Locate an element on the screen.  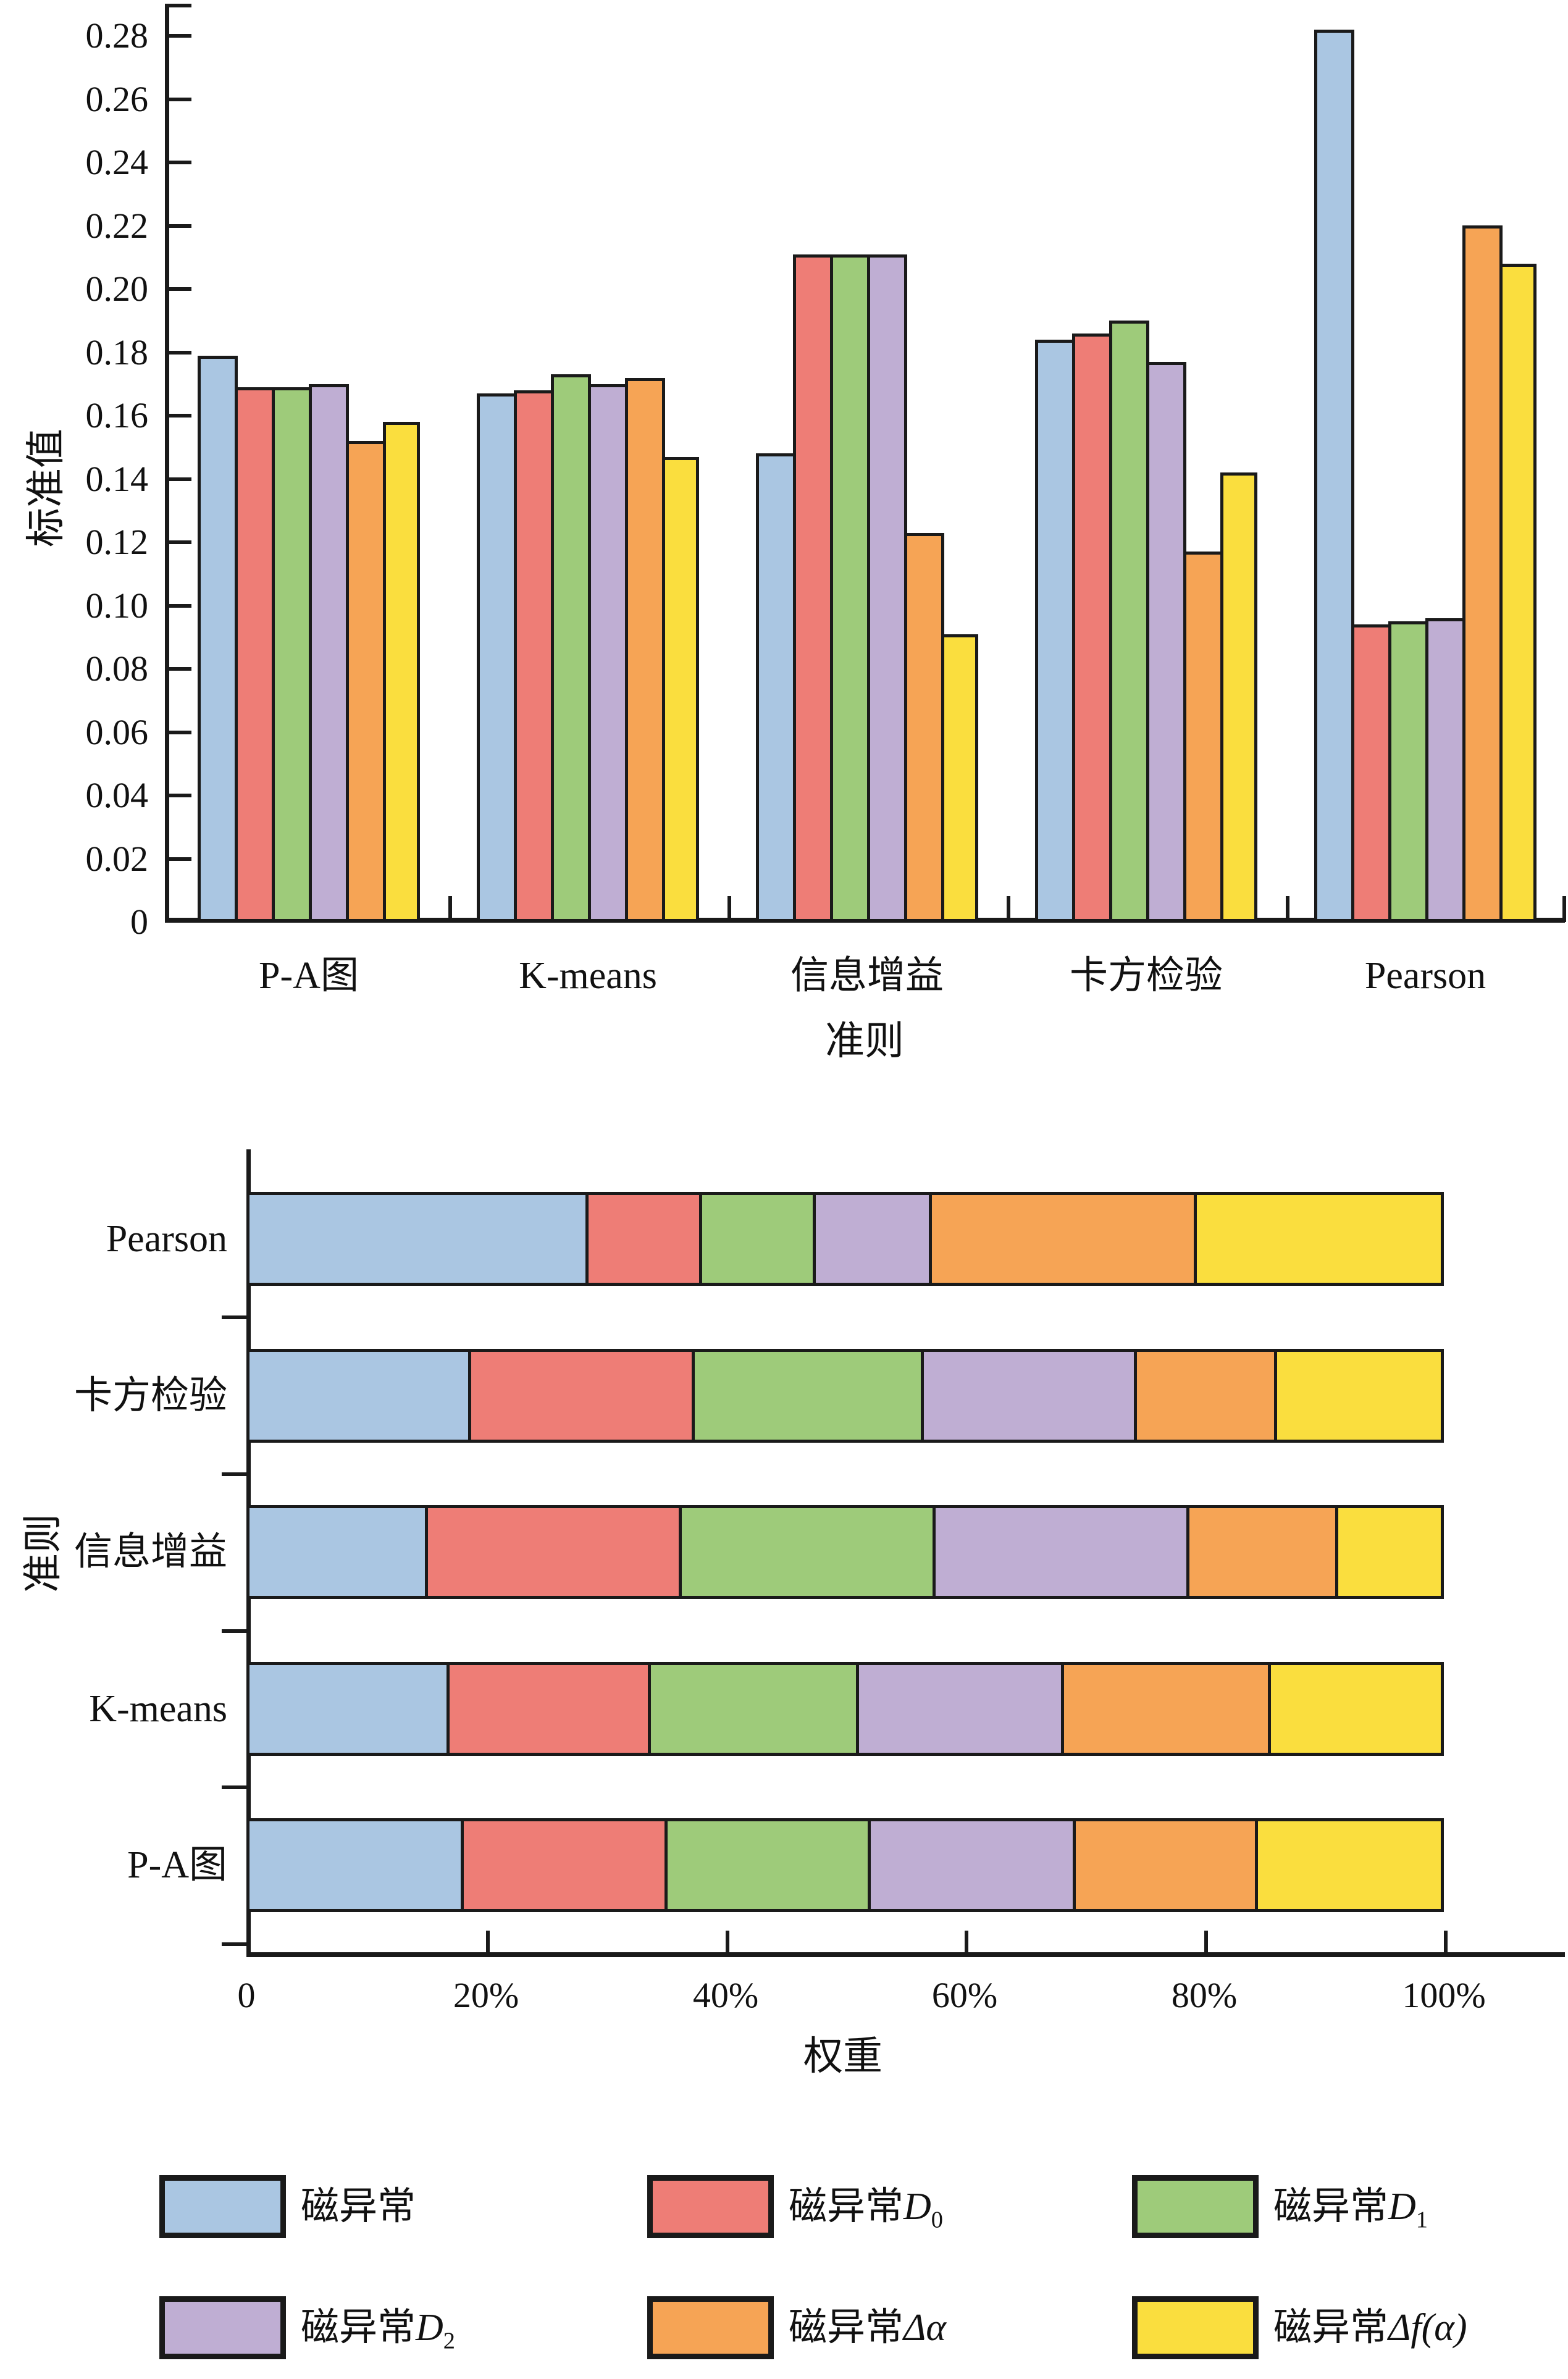
bottom-x-tick-100% is located at coordinates (1446, 1944).